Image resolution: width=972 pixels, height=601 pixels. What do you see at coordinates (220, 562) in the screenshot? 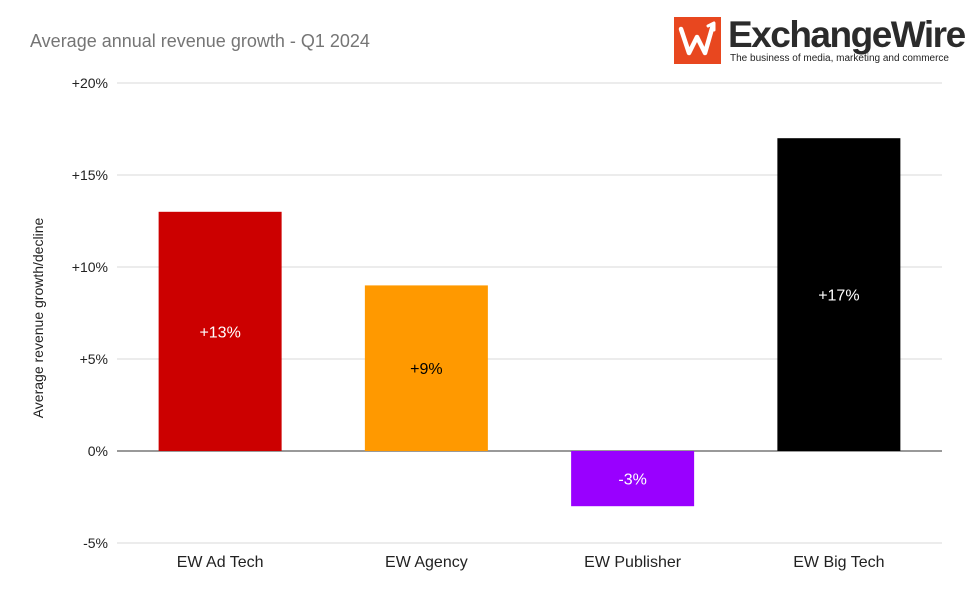
I see `x-tick-label: EW Ad Tech` at bounding box center [220, 562].